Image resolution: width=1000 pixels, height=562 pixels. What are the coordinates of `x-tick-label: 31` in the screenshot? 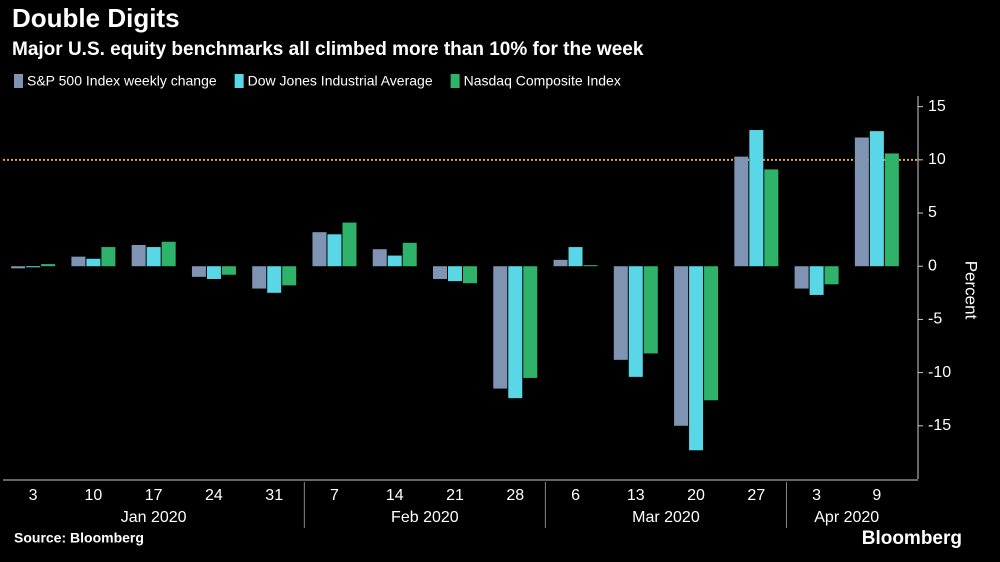 It's located at (274, 495).